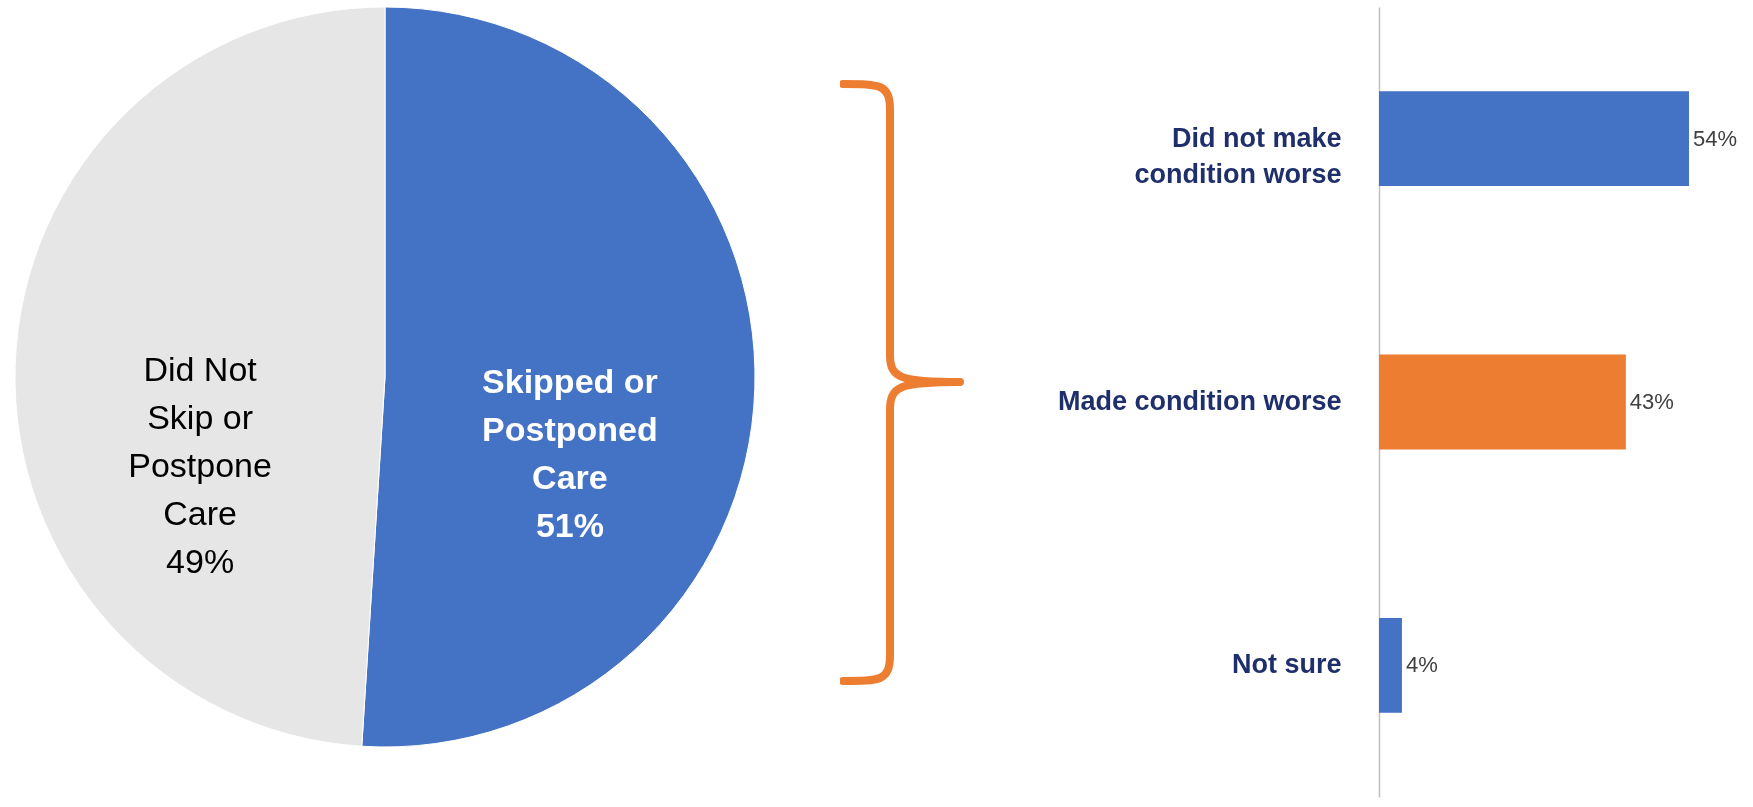  Describe the element at coordinates (1715, 138) in the screenshot. I see `data-label: 54%` at that location.